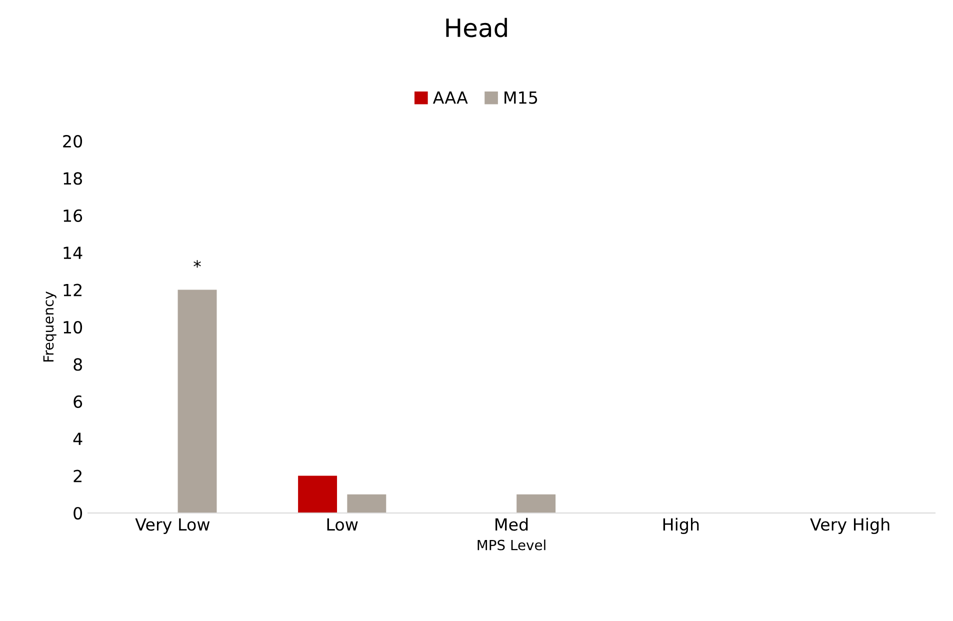 The width and height of the screenshot is (953, 621). Describe the element at coordinates (850, 526) in the screenshot. I see `x-tick-label: Very High` at that location.